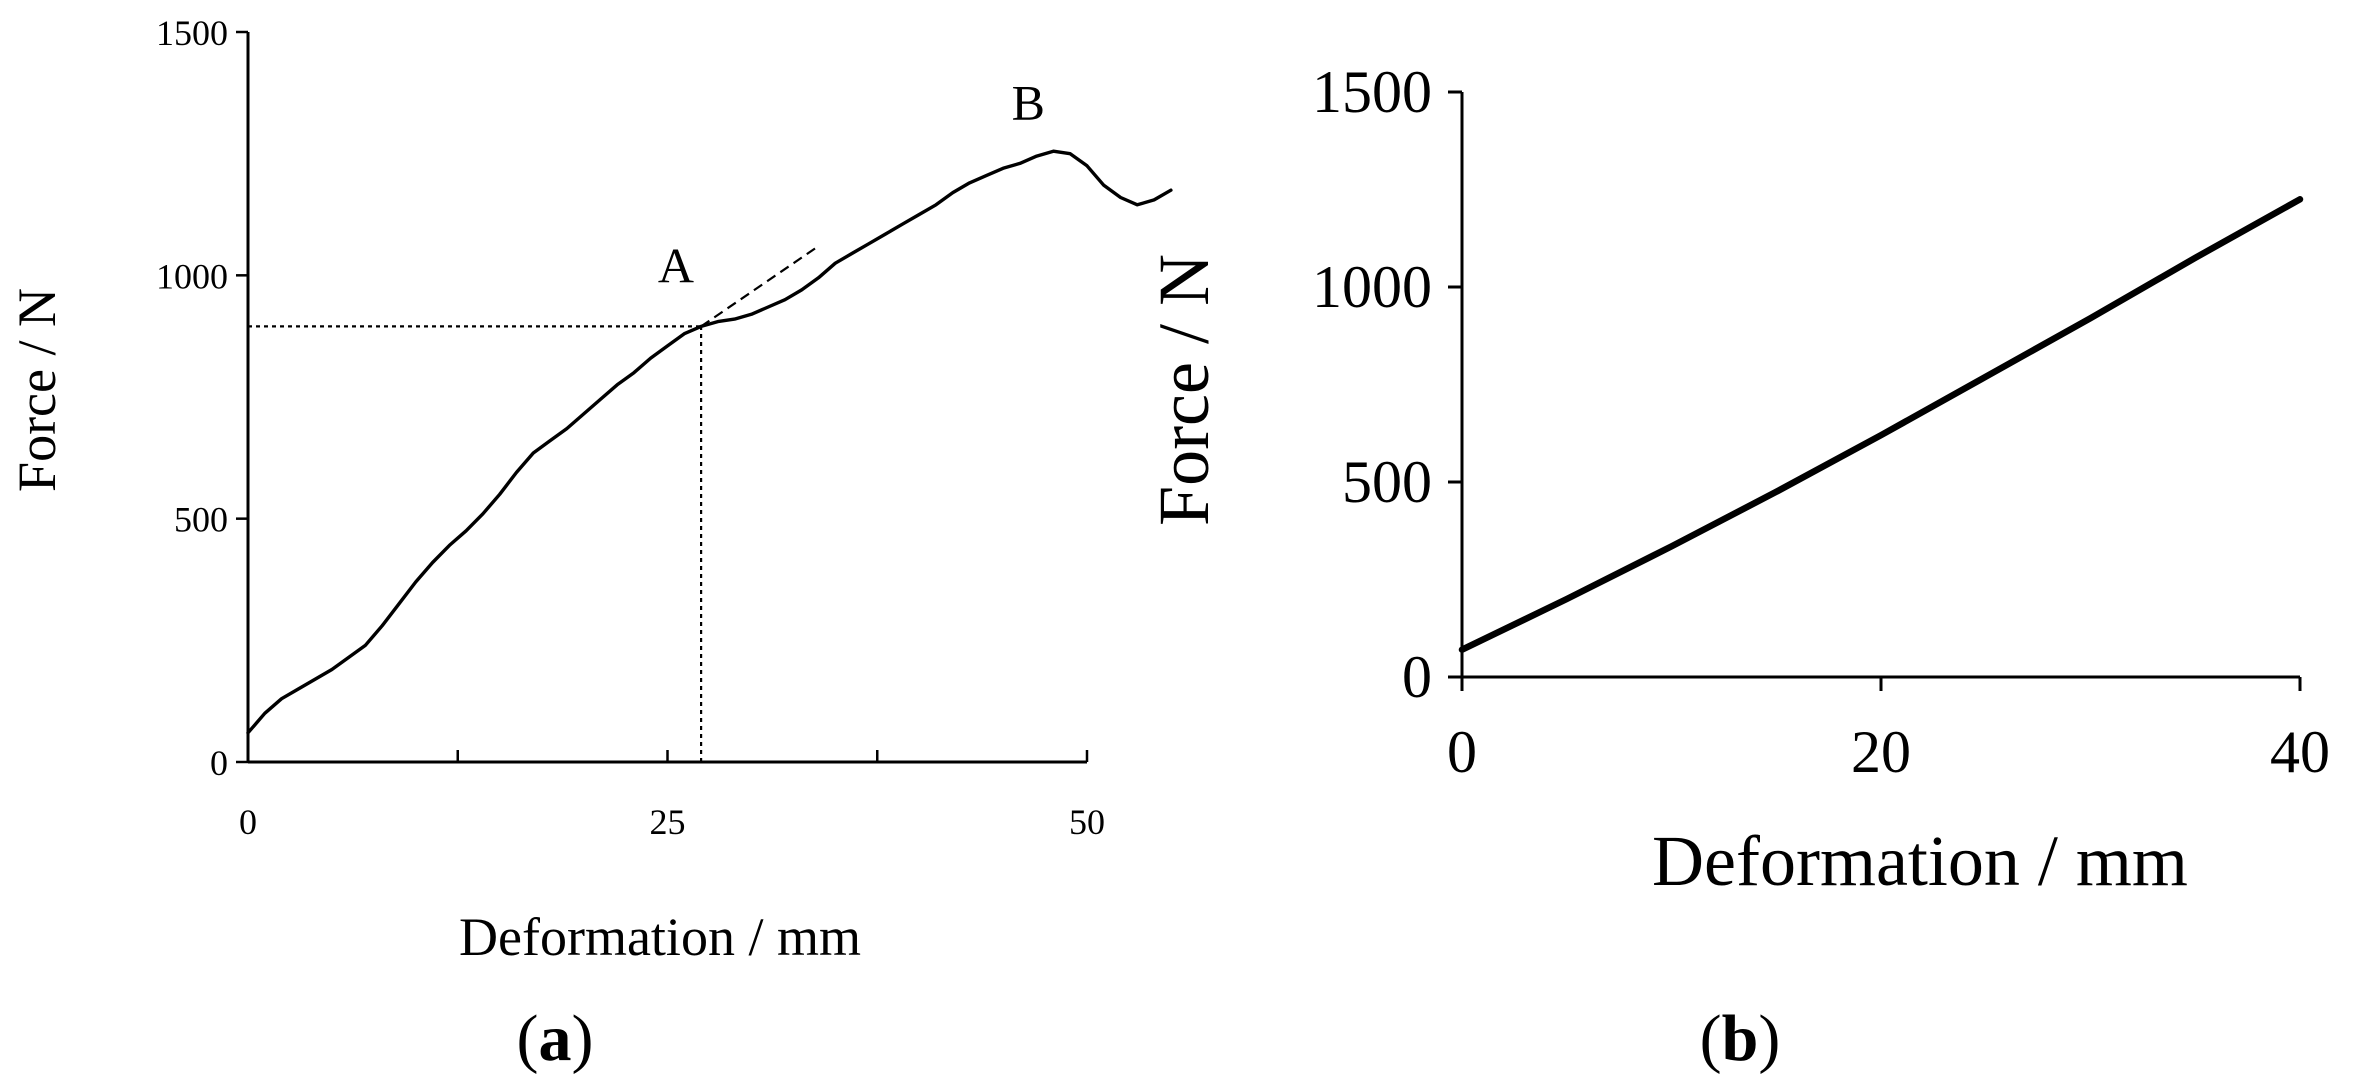 Image resolution: width=2353 pixels, height=1088 pixels. Describe the element at coordinates (555, 1038) in the screenshot. I see `panel-label-a: (a)` at that location.